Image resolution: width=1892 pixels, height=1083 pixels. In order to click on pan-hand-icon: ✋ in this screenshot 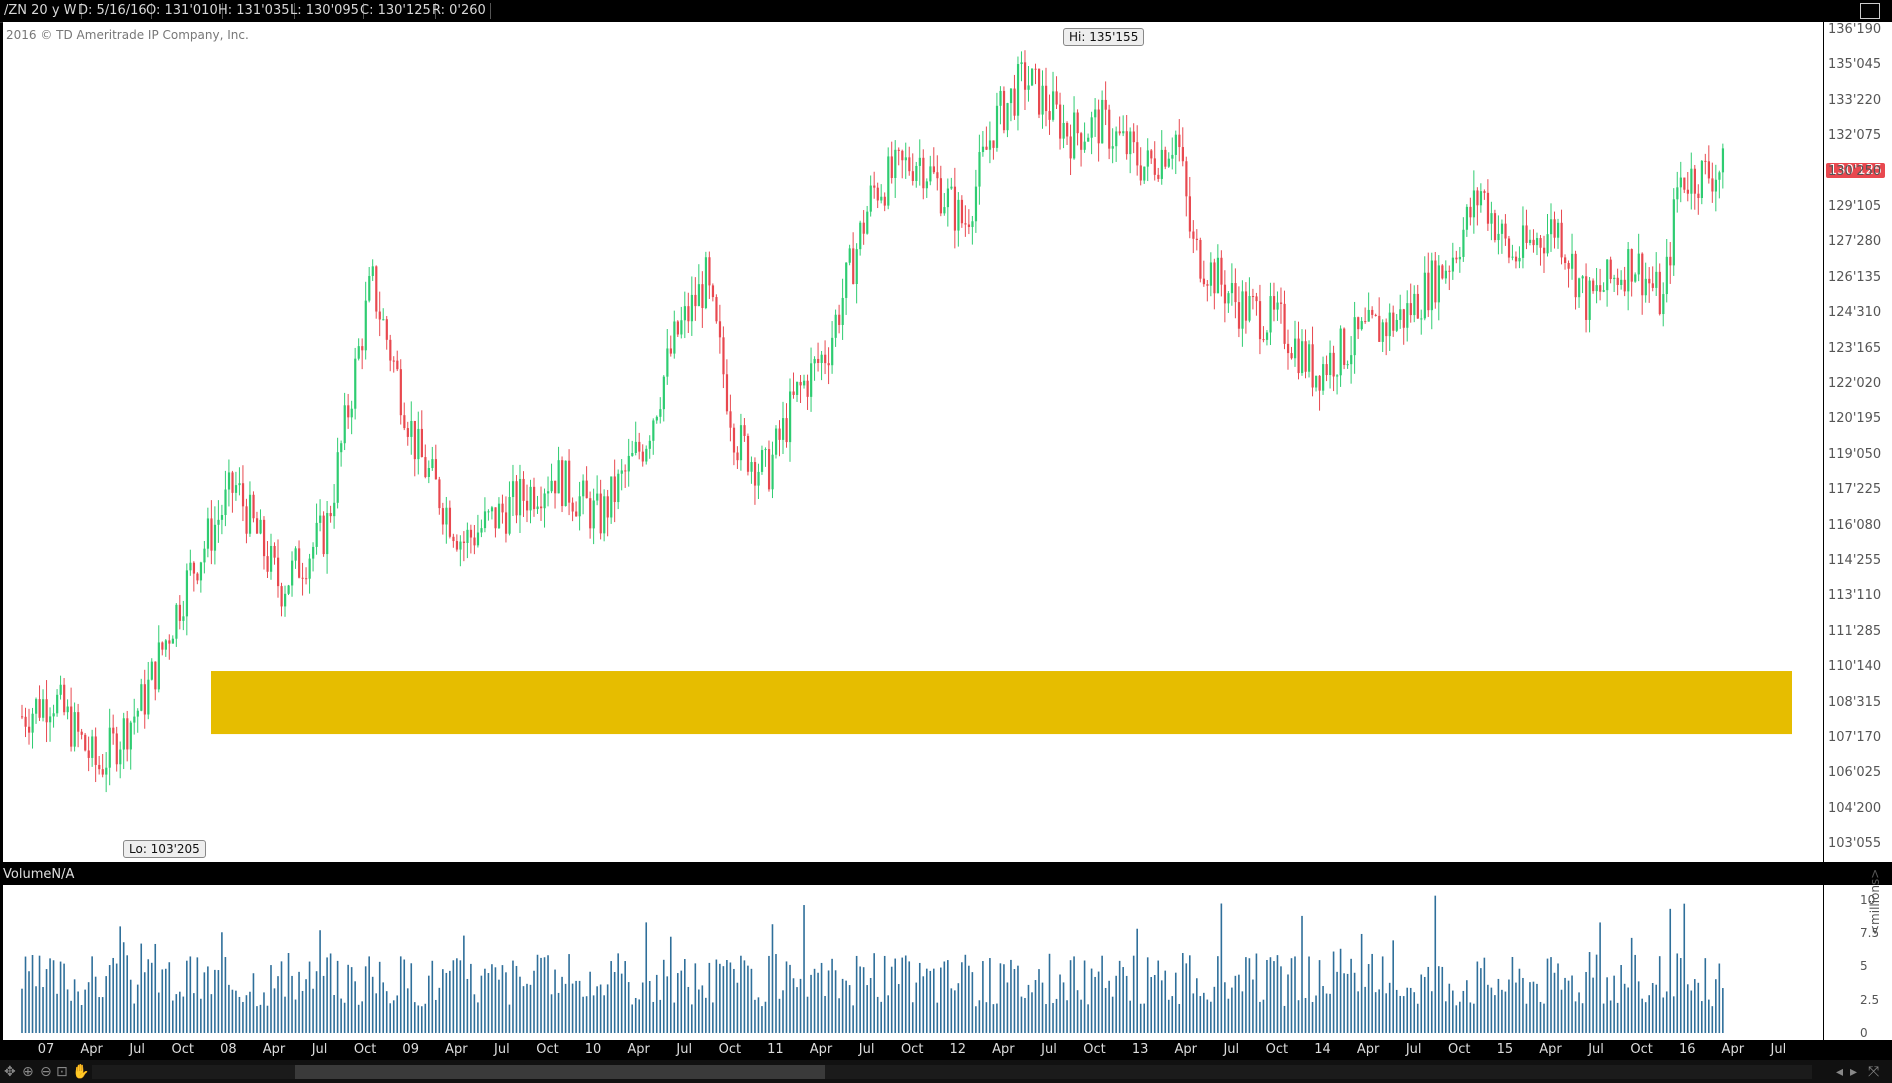, I will do `click(81, 1072)`.